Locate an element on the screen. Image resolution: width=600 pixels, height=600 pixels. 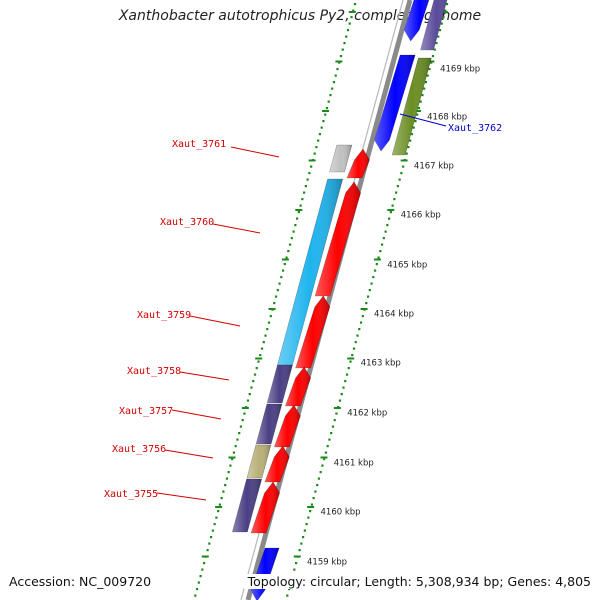
gene-label-xaut-3759: Xaut_3759 is located at coordinates (189, 318).